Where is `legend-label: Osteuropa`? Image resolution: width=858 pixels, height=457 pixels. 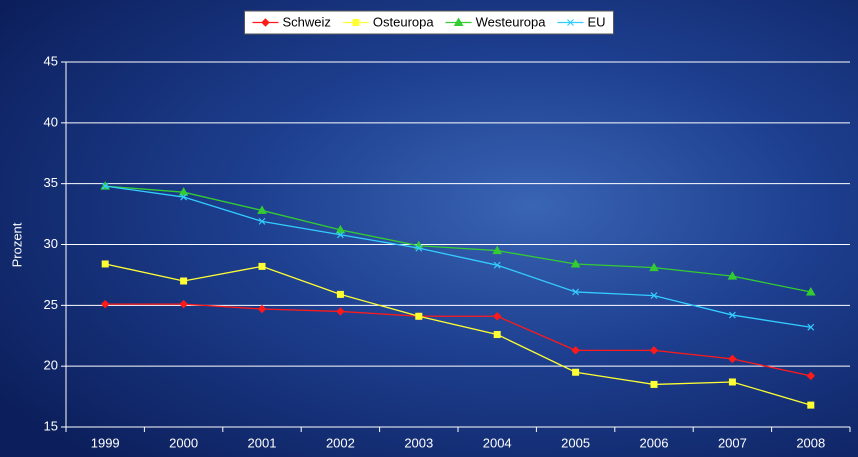 legend-label: Osteuropa is located at coordinates (403, 21).